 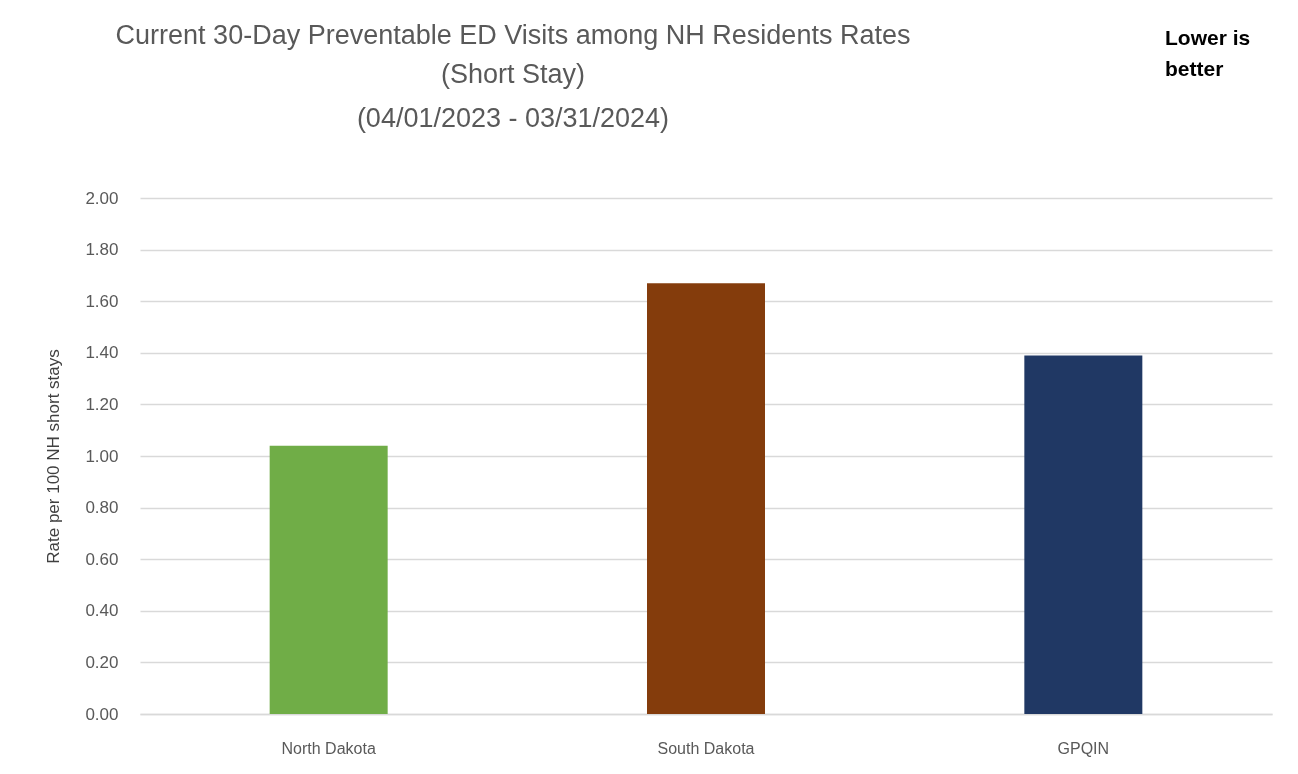 I want to click on chart-subtitle: (Short Stay) (04/01/2023 - 03/31/2024), so click(x=513, y=96).